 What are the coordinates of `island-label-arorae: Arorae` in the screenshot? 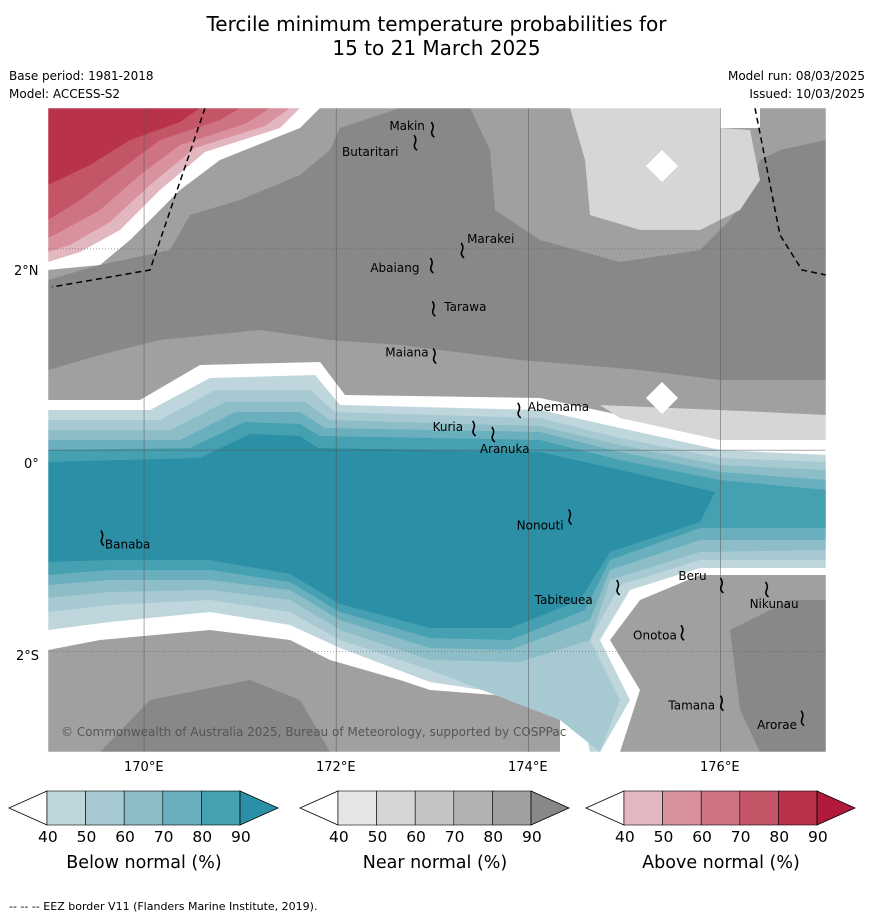 It's located at (777, 725).